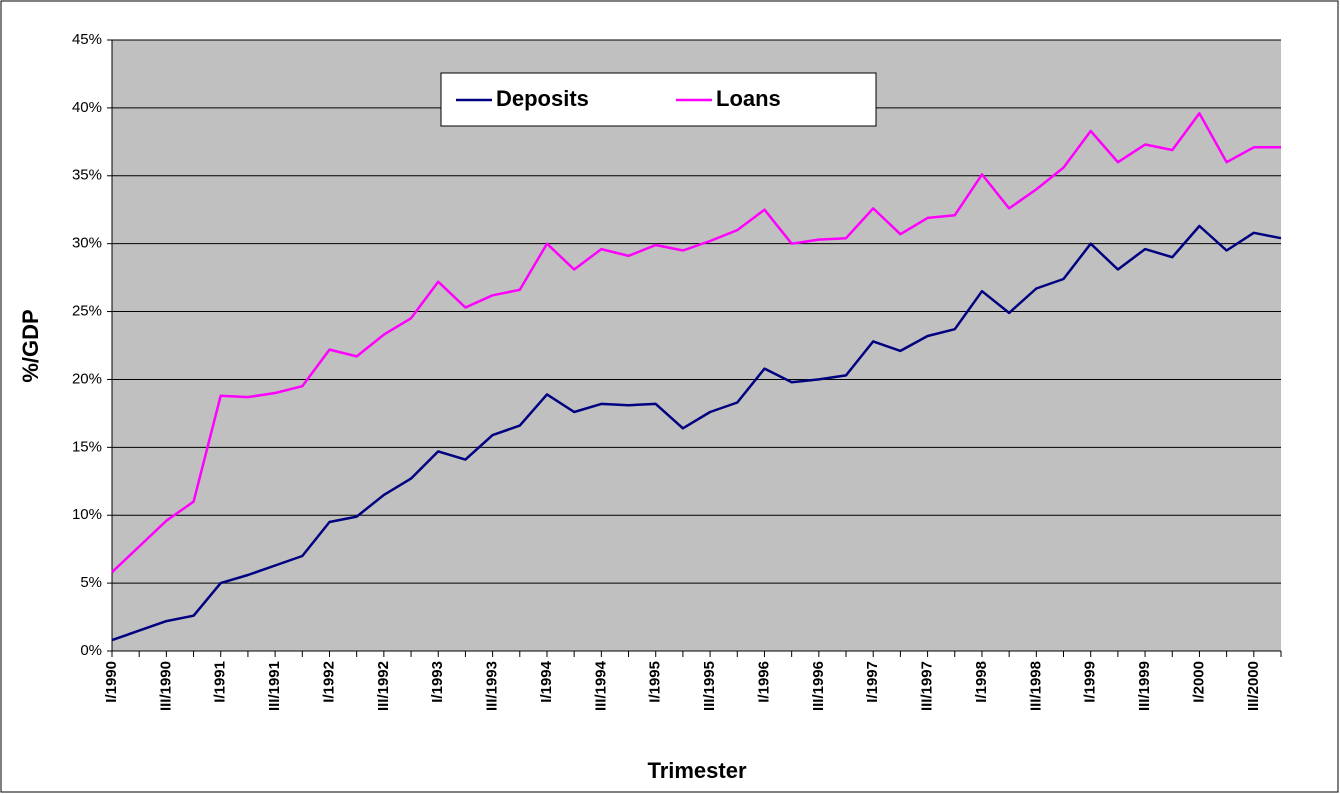 Image resolution: width=1340 pixels, height=794 pixels. What do you see at coordinates (696, 770) in the screenshot?
I see `x-axis-title: Trimester` at bounding box center [696, 770].